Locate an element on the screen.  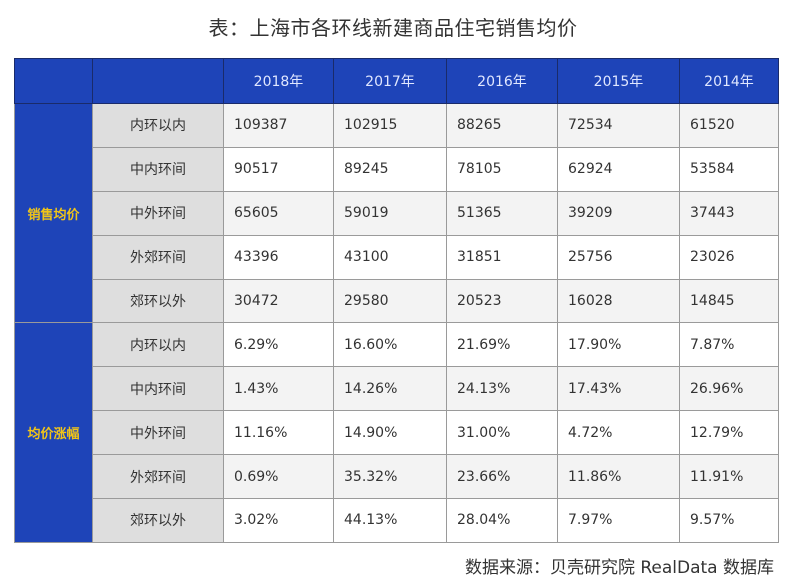
table-header-row: 2018年 2017年 2016年 2015年 2014年 is located at coordinates (396, 81).